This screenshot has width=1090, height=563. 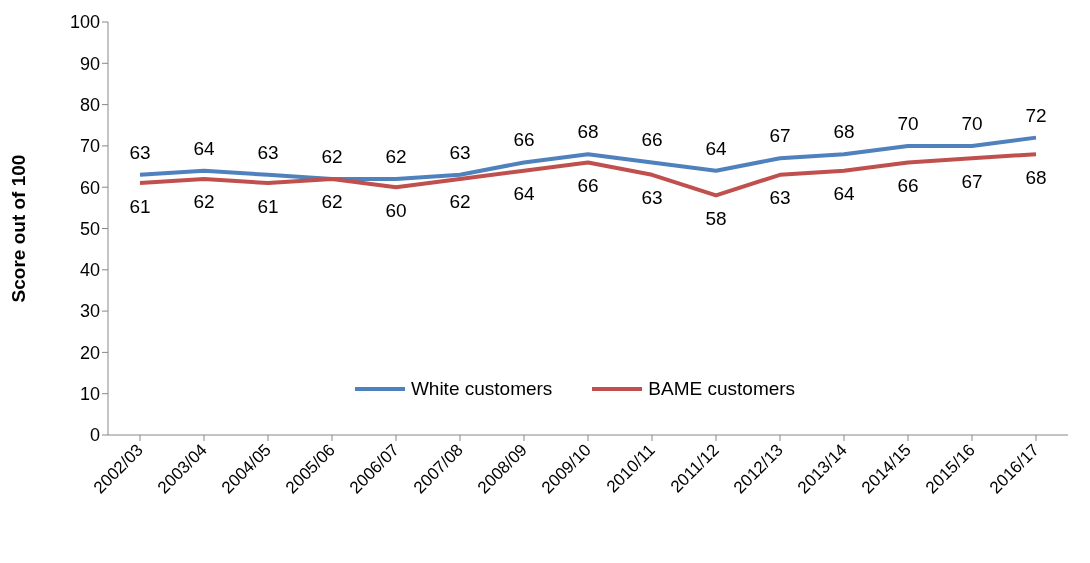 I want to click on data-label: 60, so click(x=396, y=210).